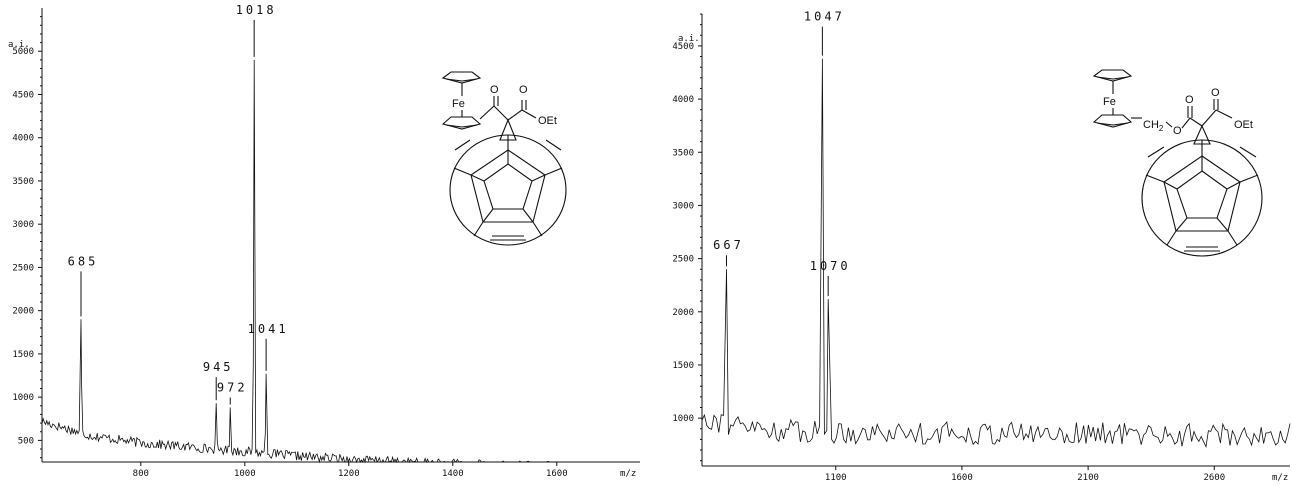 The image size is (1292, 485). Describe the element at coordinates (830, 266) in the screenshot. I see `peak-label: 1070` at that location.